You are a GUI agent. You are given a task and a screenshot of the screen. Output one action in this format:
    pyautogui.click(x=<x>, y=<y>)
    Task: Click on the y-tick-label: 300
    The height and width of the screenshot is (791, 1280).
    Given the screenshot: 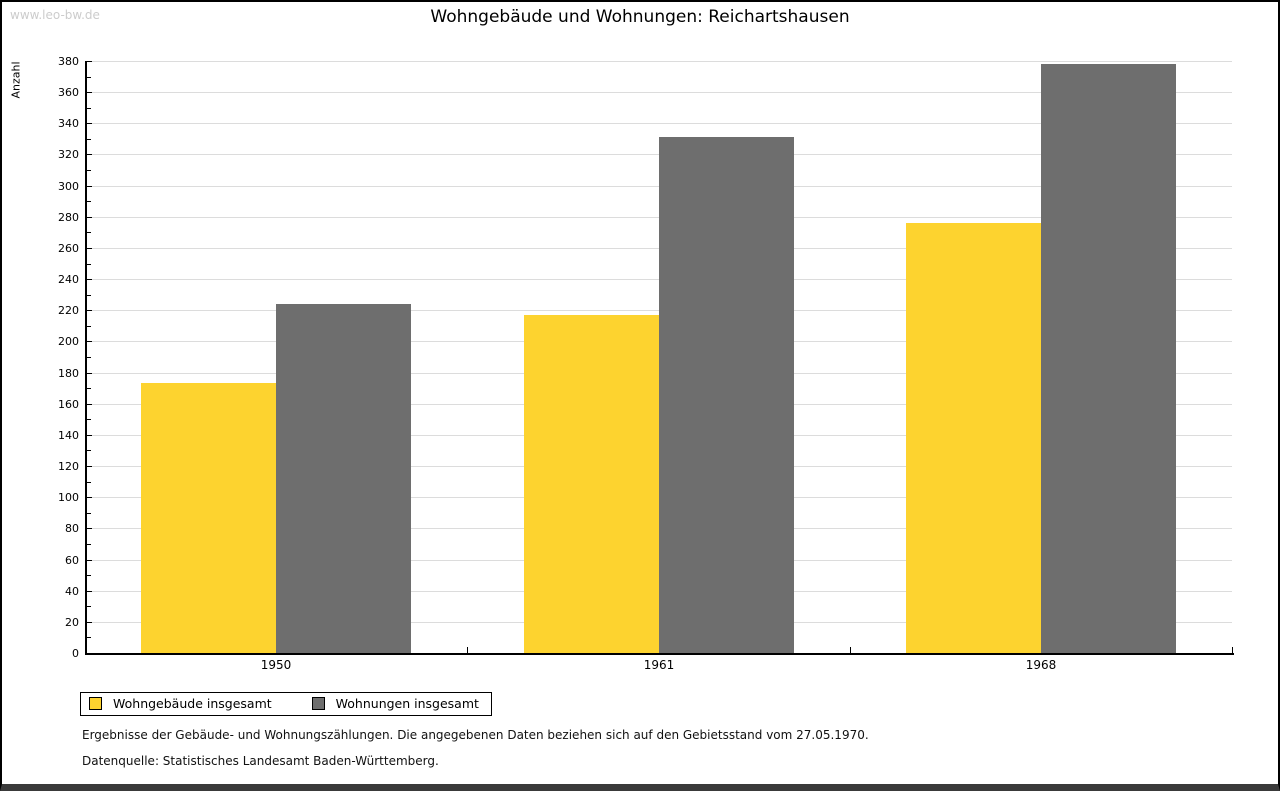 What is the action you would take?
    pyautogui.click(x=68, y=186)
    